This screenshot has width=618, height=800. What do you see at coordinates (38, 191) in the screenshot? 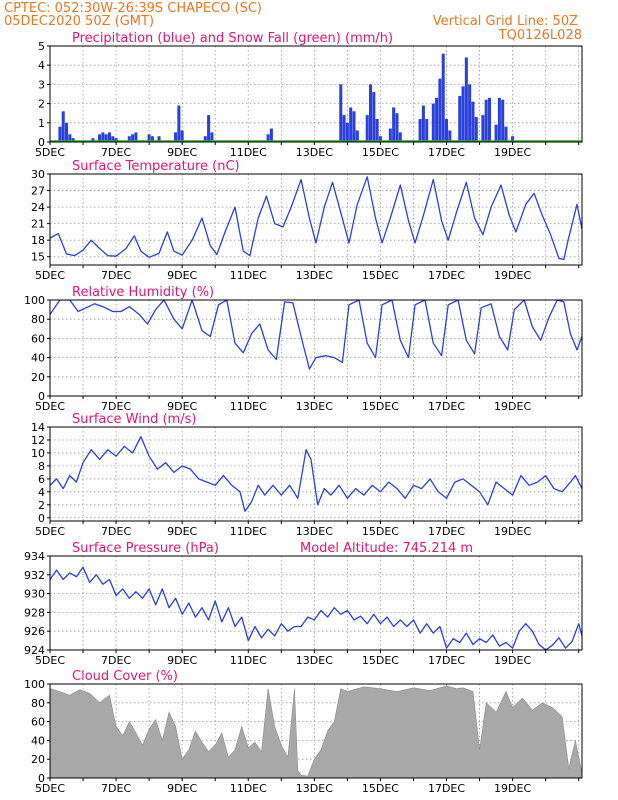
I see `y-tick-label: 27` at bounding box center [38, 191].